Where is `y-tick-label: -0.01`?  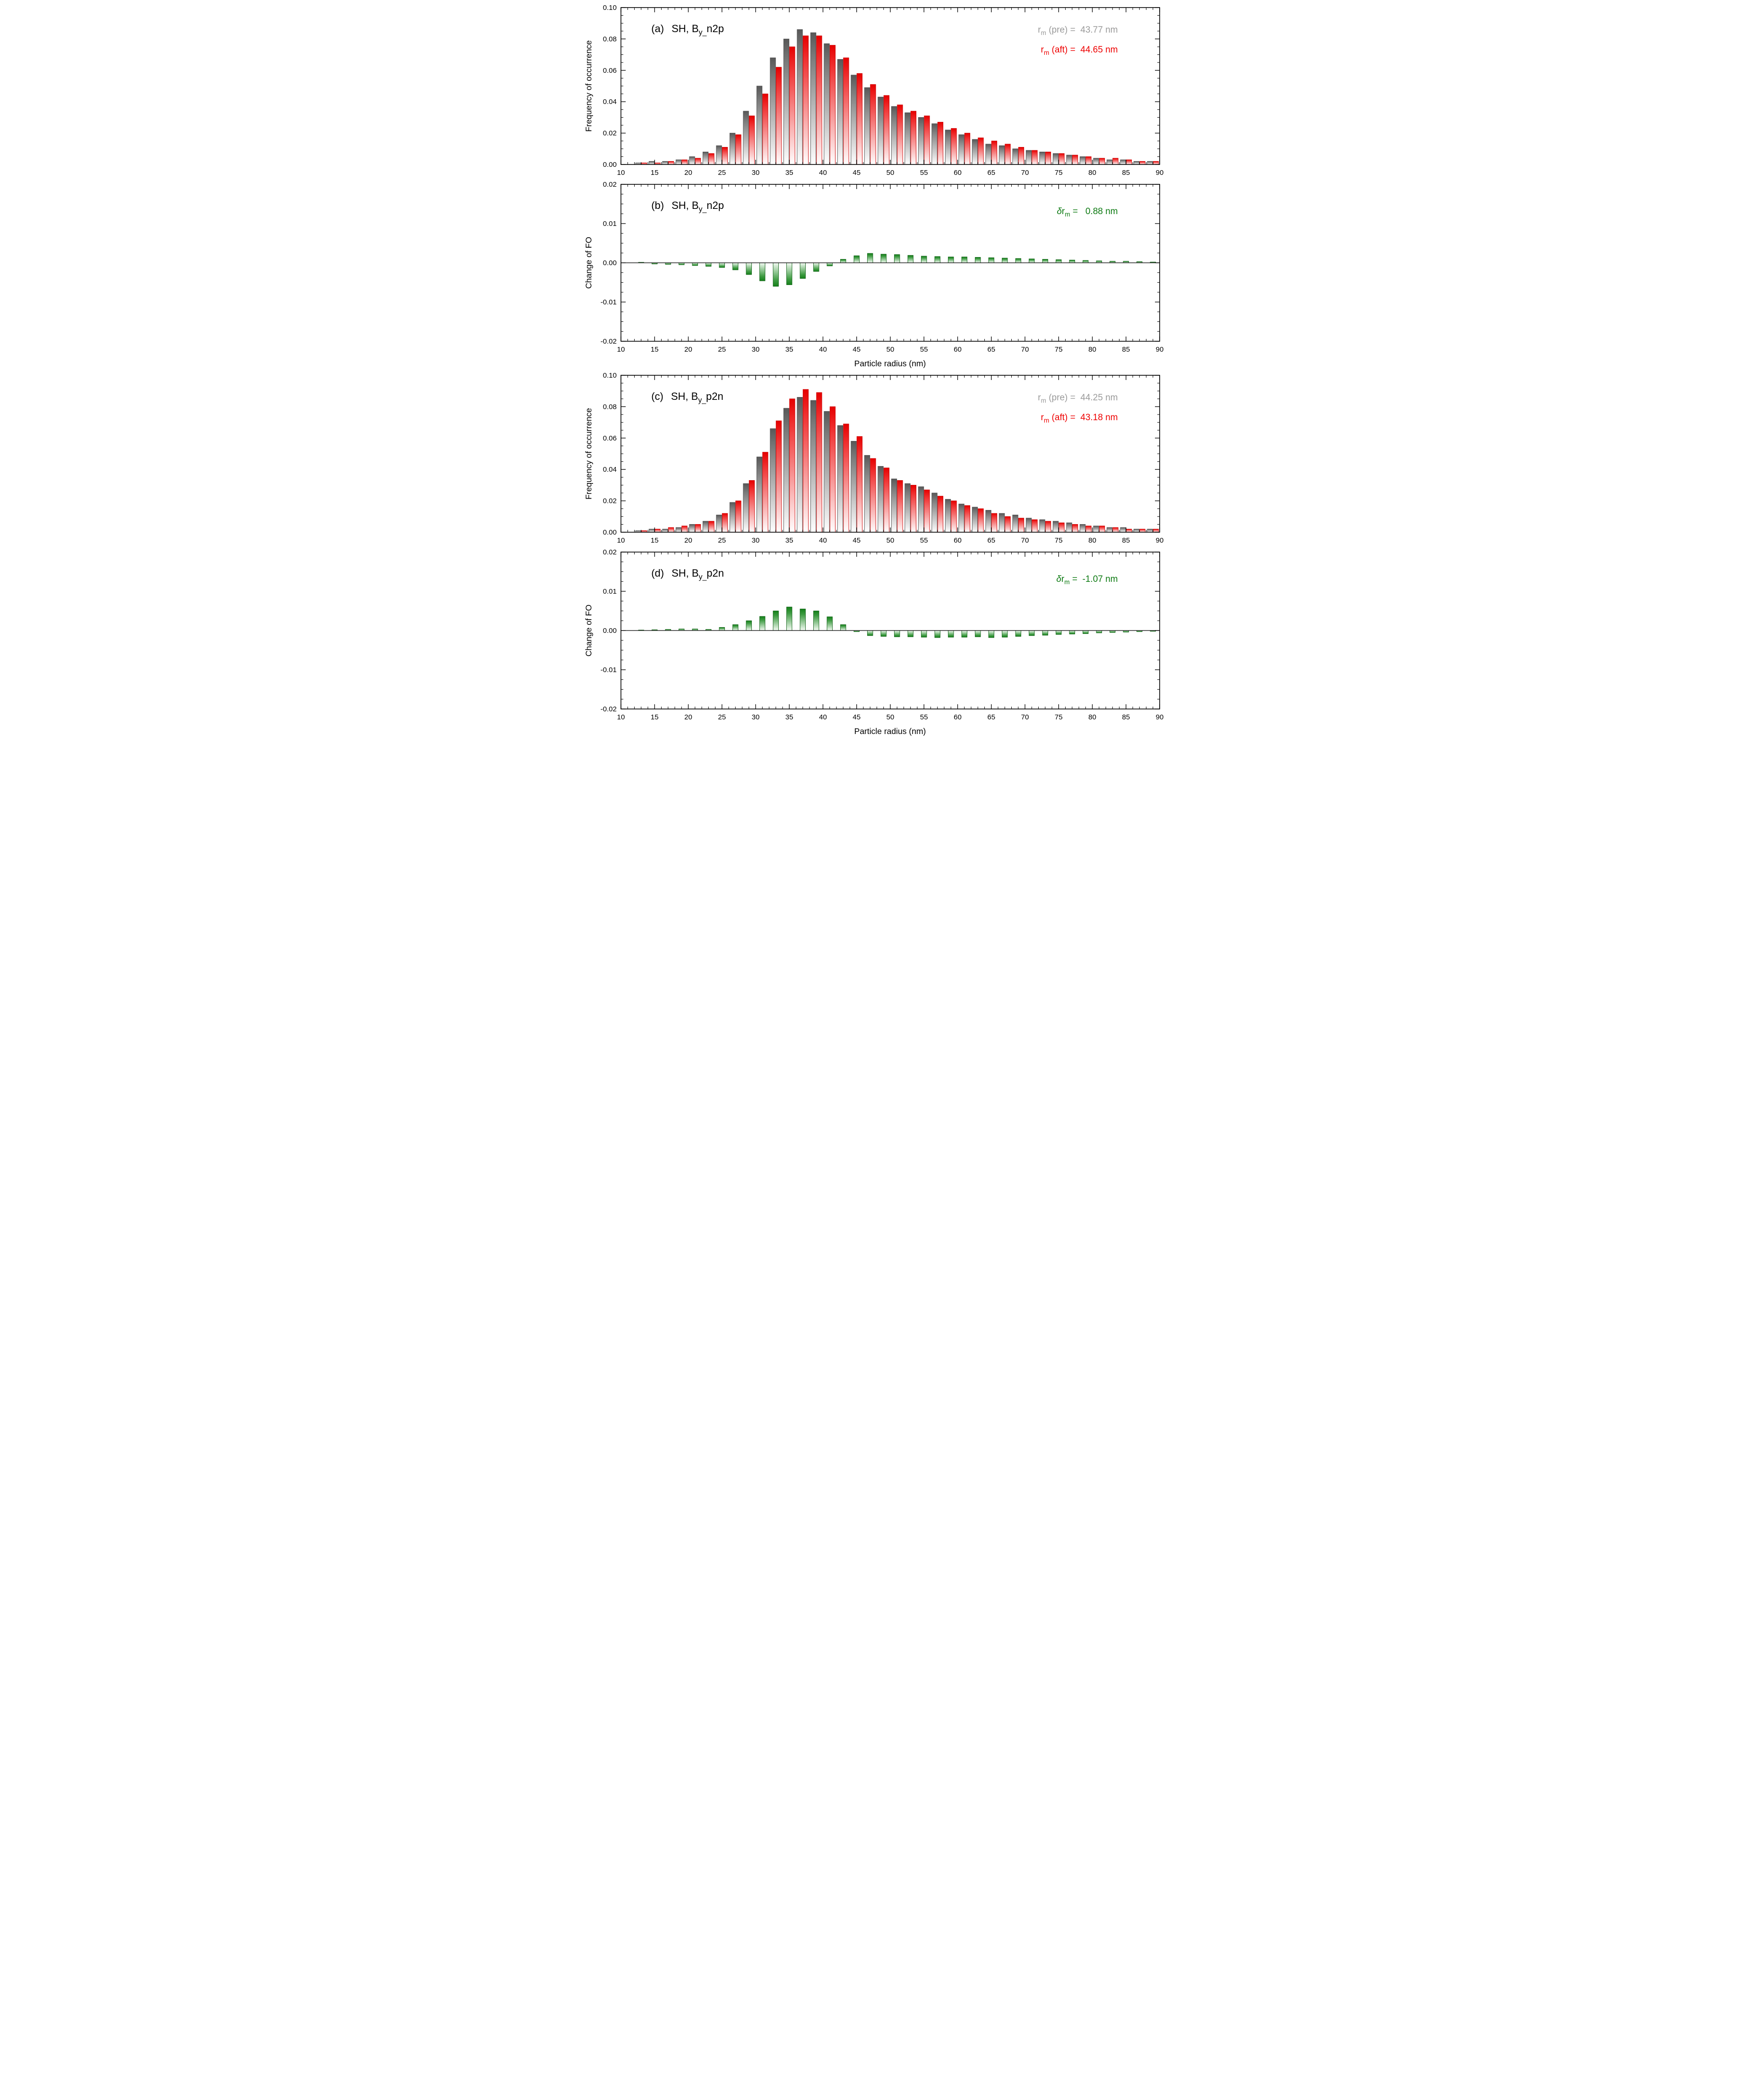
y-tick-label: -0.01 is located at coordinates (608, 302).